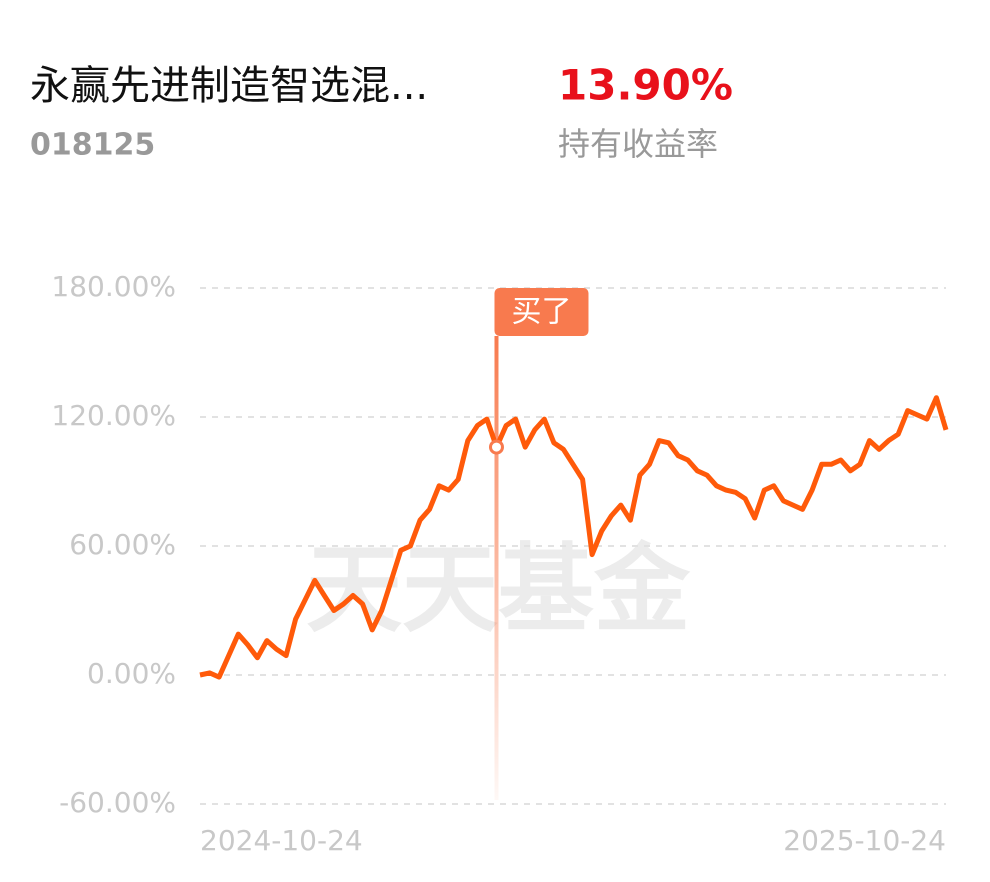  What do you see at coordinates (864, 840) in the screenshot?
I see `x-tick-label: 2025-10-24` at bounding box center [864, 840].